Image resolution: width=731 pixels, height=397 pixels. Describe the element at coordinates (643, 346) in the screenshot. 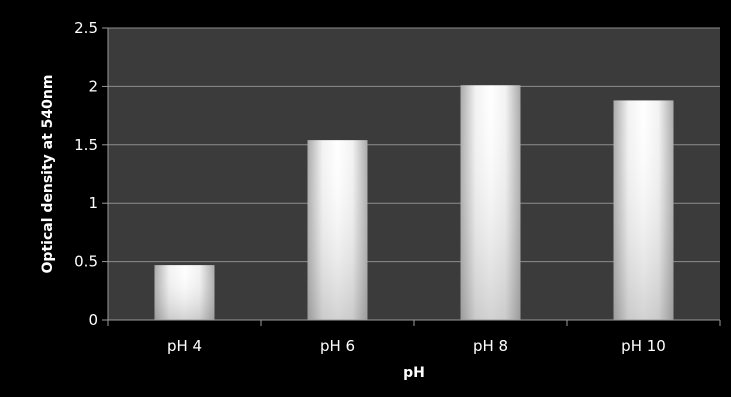

I see `x-tick-label: pH 10` at that location.